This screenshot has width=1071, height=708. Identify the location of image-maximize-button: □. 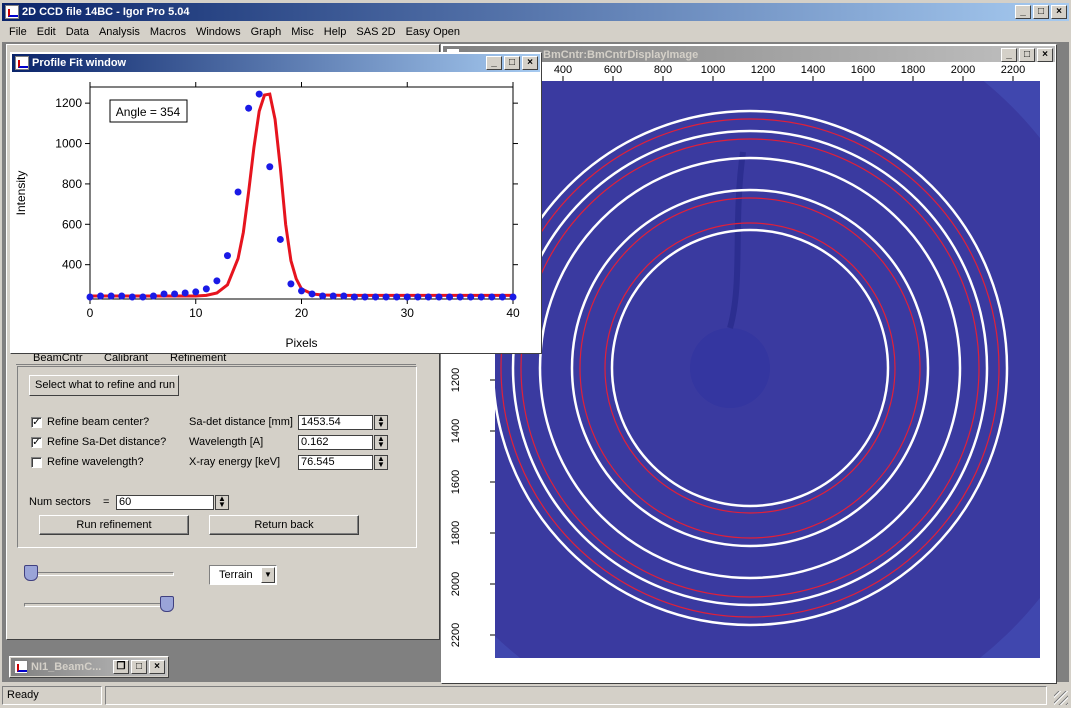
(1027, 55).